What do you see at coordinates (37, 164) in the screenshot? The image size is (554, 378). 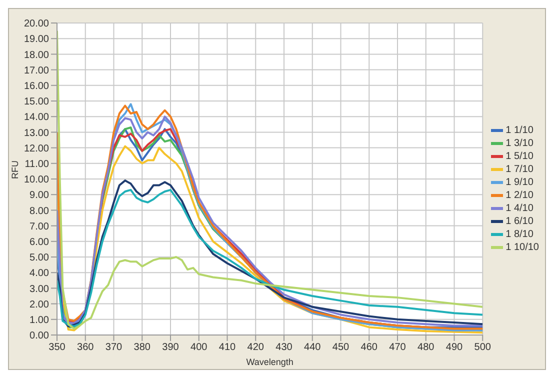 I see `y-tick-label: 11.00` at bounding box center [37, 164].